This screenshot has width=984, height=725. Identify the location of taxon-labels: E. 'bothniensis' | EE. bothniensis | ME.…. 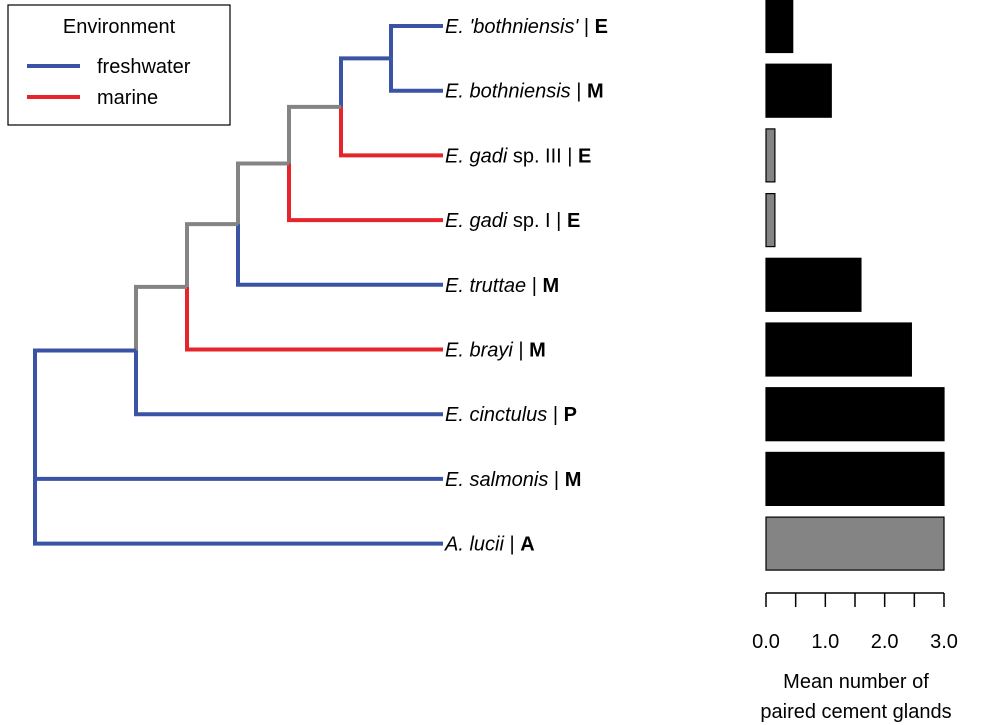
(526, 286).